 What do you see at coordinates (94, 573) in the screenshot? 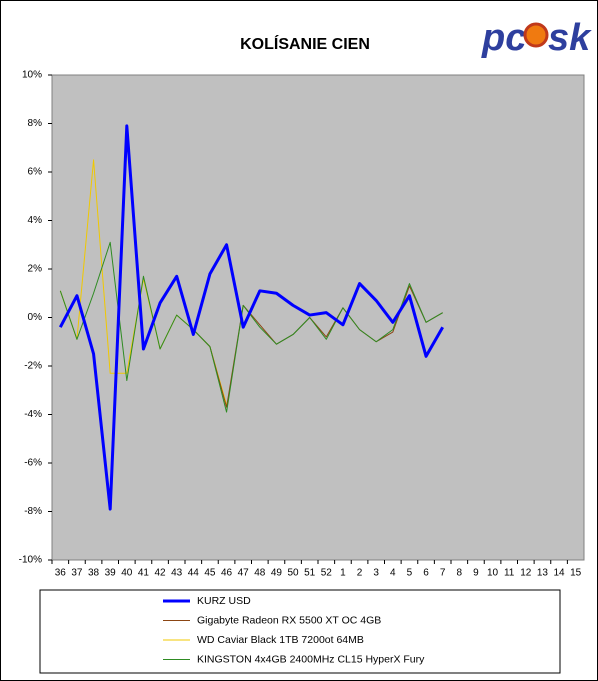
I see `x-tick-label: 38` at bounding box center [94, 573].